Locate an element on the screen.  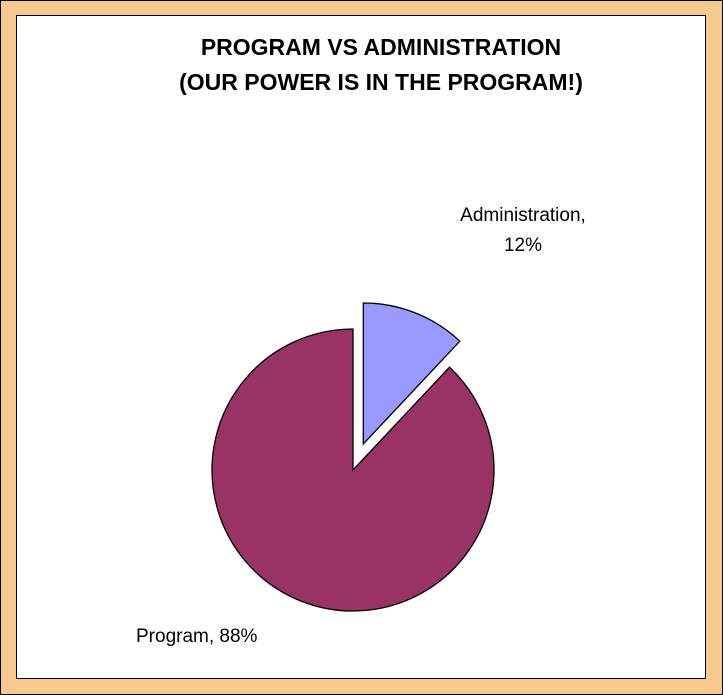
pie-slice-administration is located at coordinates (411, 374).